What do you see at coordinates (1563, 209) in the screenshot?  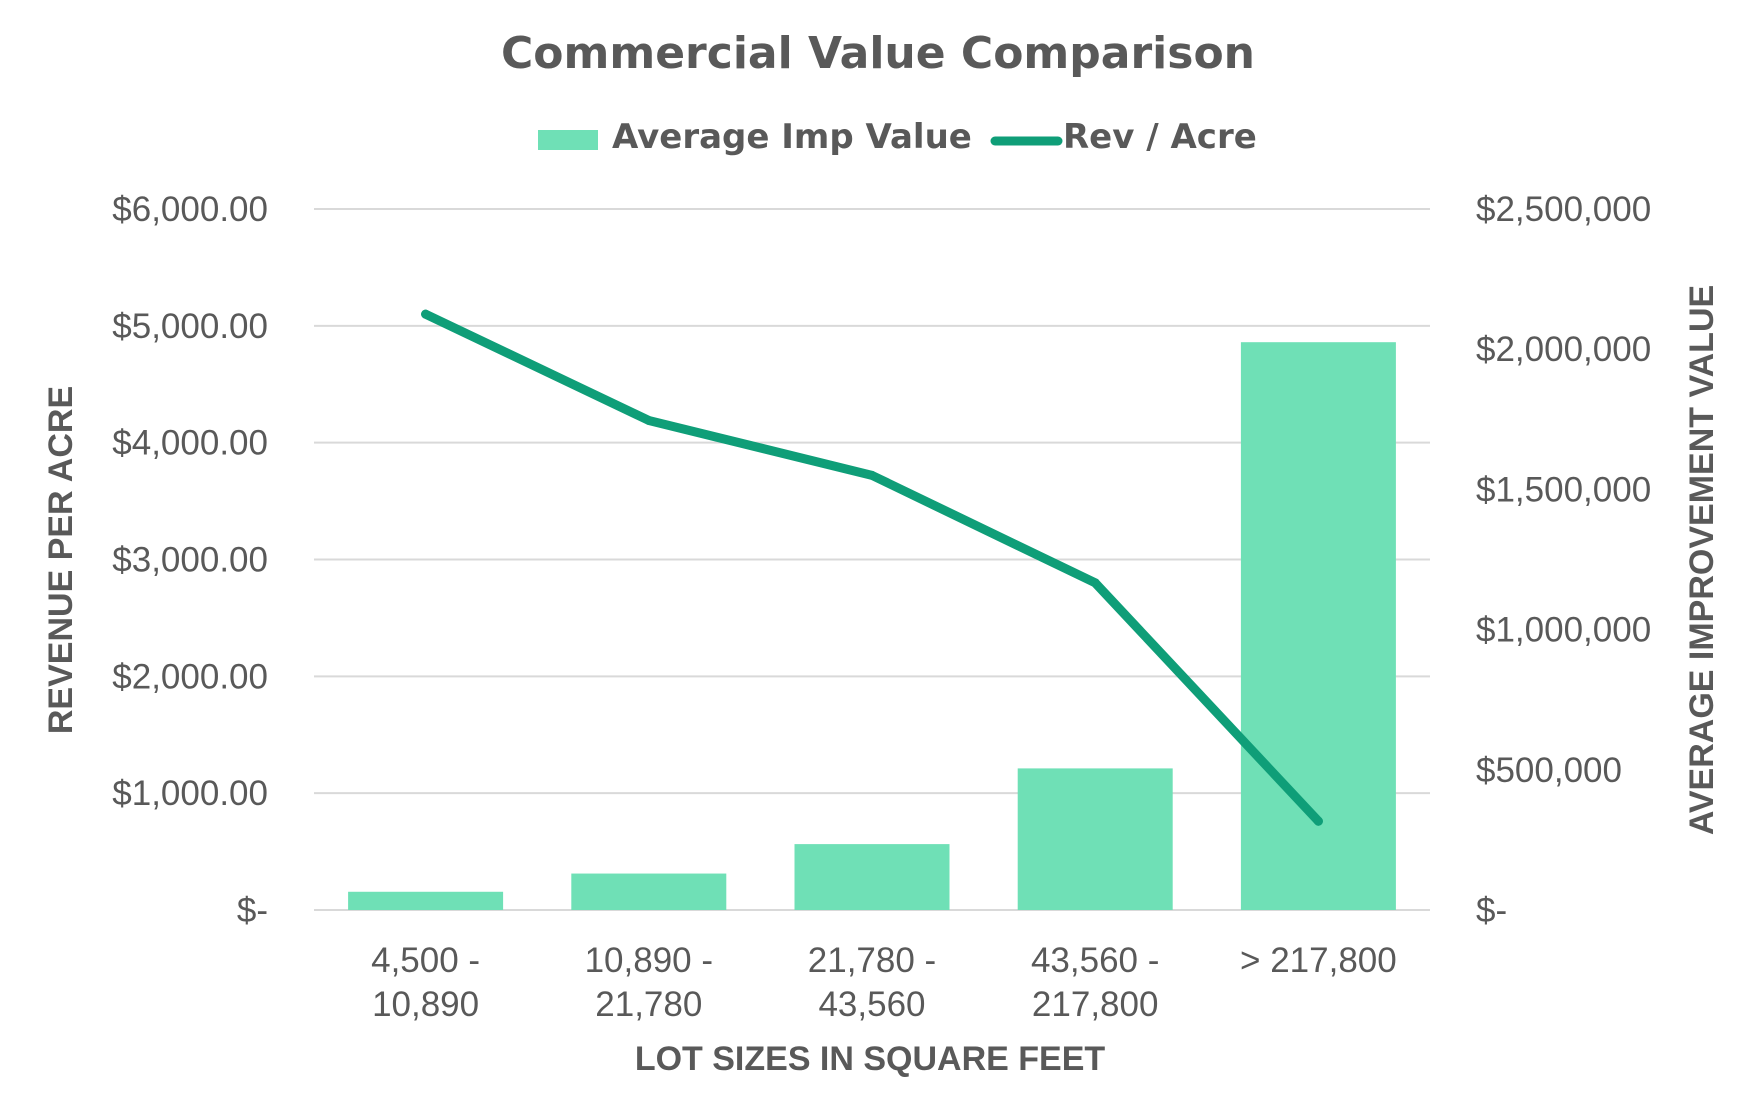 I see `right-axis-tick-label: $2,500,000` at bounding box center [1563, 209].